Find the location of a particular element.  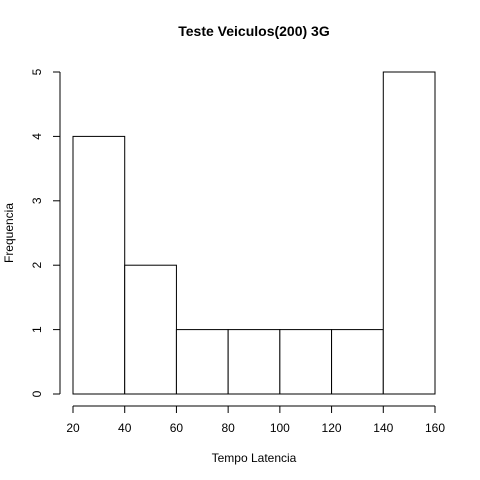

chart-title: Teste Veiculos(200) 3G is located at coordinates (254, 31).